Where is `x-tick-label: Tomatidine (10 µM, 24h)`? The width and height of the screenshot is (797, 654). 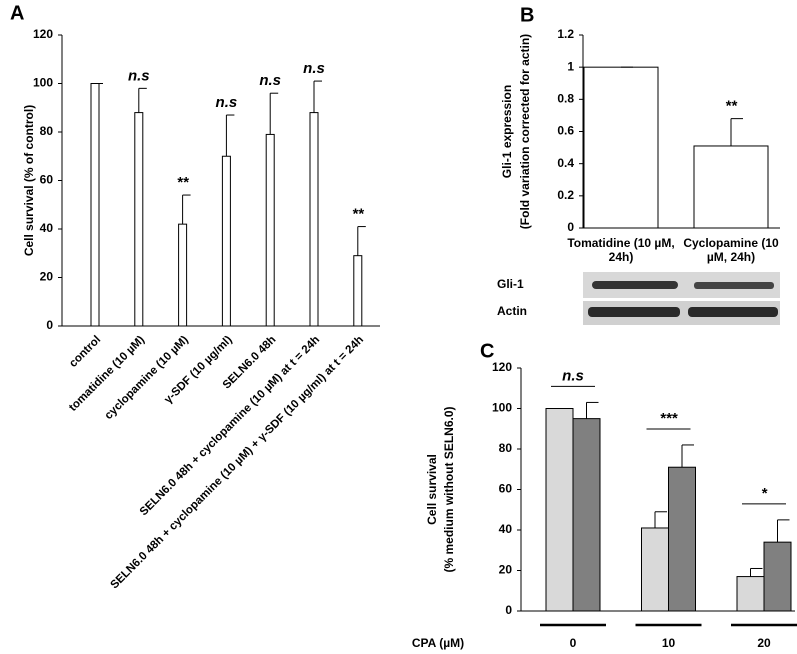
x-tick-label: Tomatidine (10 µM, 24h) is located at coordinates (621, 250).